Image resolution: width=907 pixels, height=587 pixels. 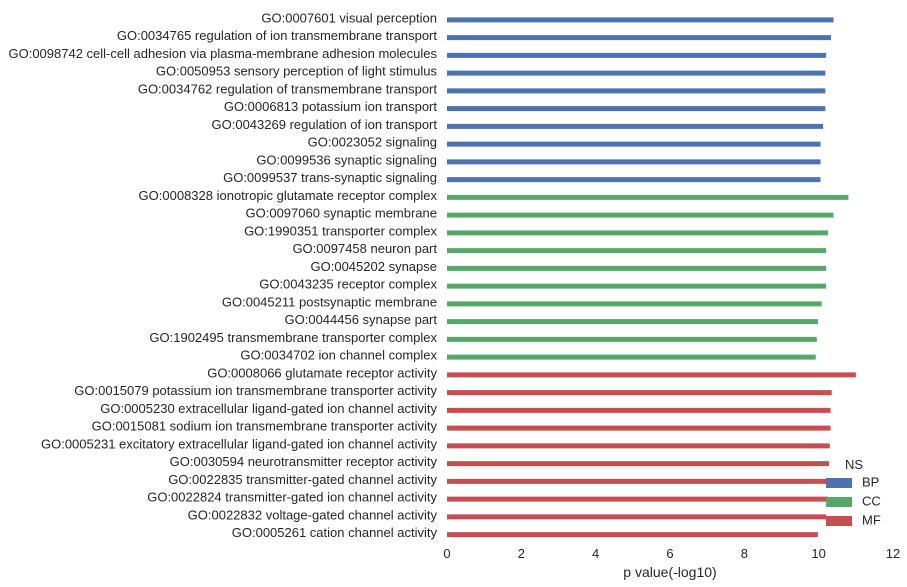 What do you see at coordinates (521, 553) in the screenshot?
I see `x-tick-label: 2` at bounding box center [521, 553].